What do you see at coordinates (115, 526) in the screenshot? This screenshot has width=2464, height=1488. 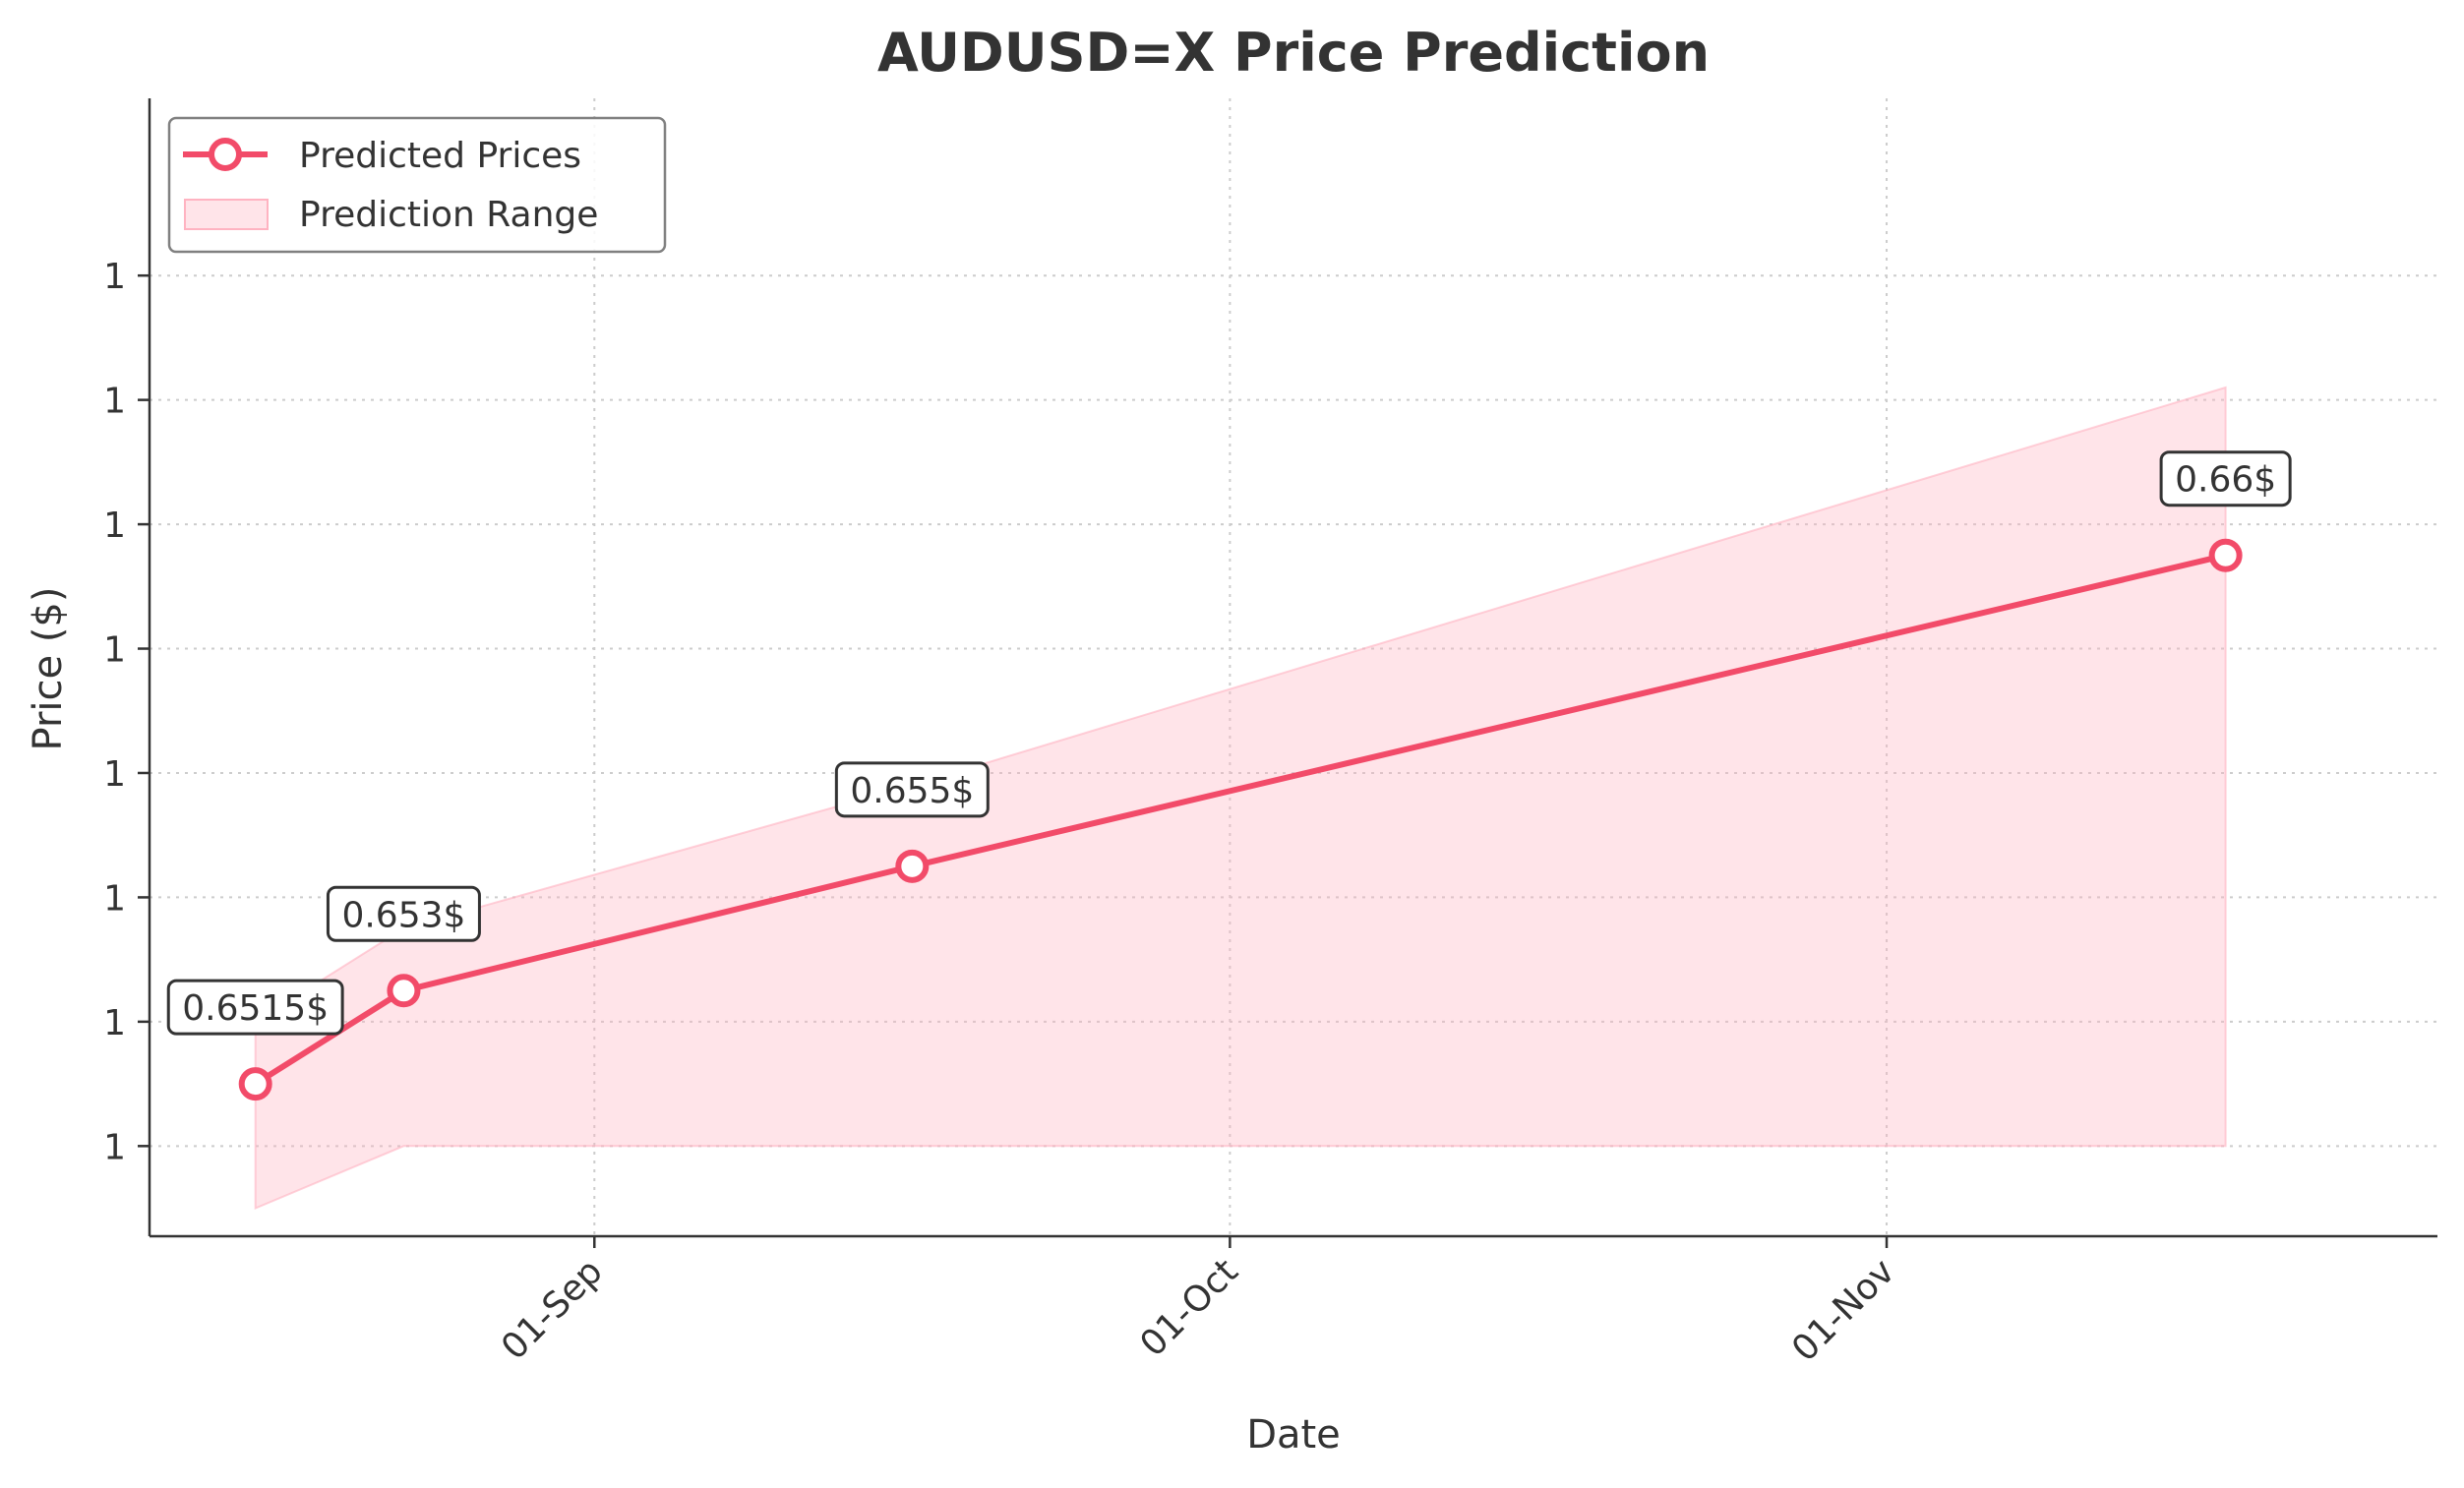 I see `y-tick-label-5: 1` at bounding box center [115, 526].